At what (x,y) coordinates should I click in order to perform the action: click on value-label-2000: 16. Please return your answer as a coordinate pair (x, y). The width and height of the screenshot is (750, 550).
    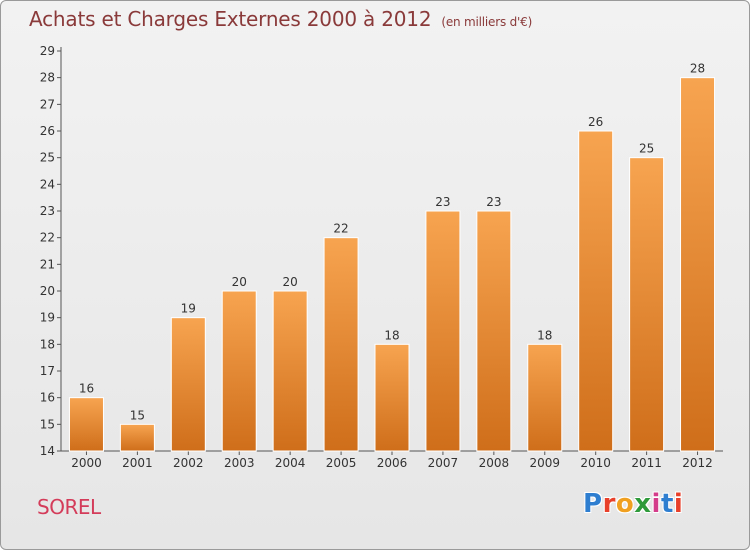
    Looking at the image, I should click on (86, 389).